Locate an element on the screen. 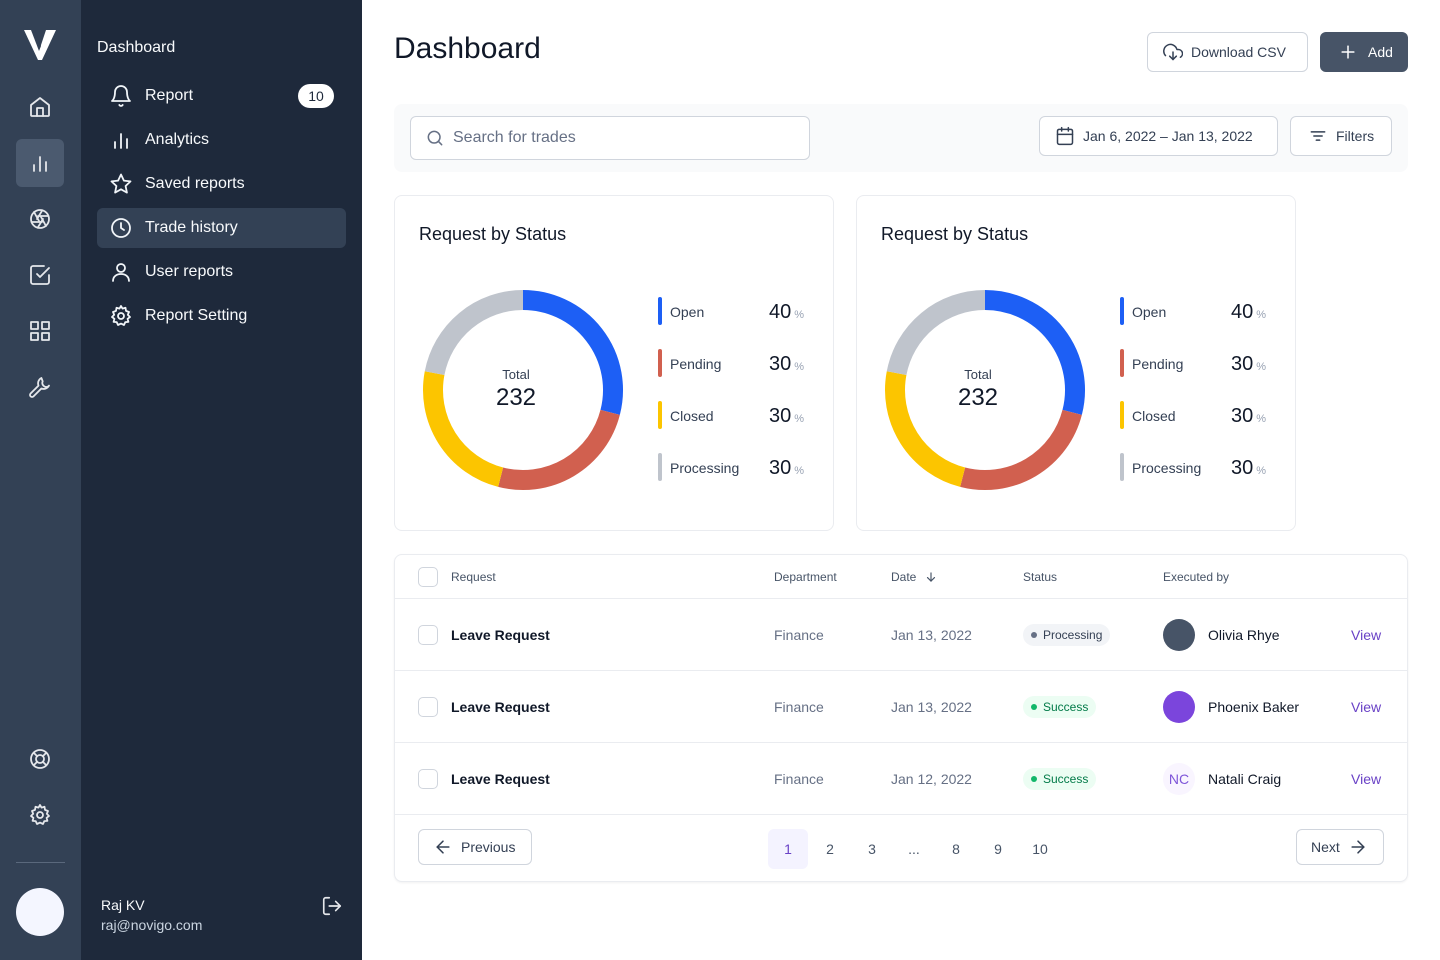  wrench-icon is located at coordinates (39, 387).